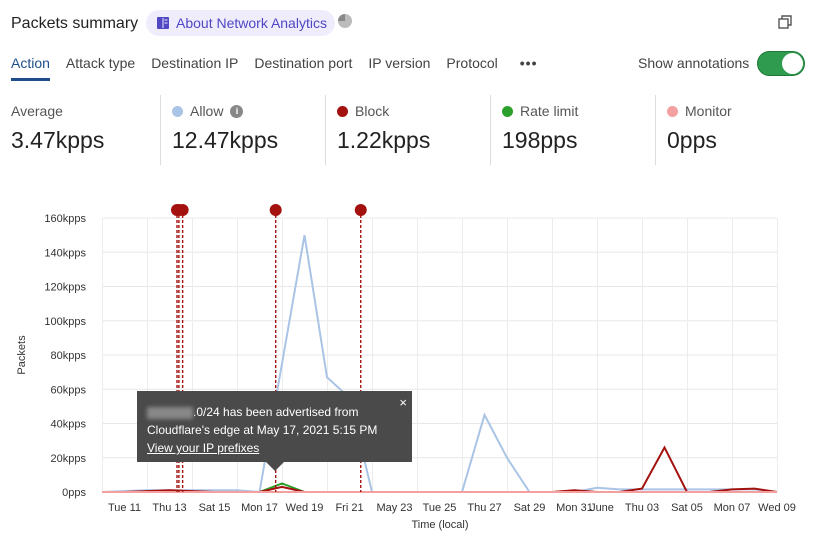 The height and width of the screenshot is (545, 816). What do you see at coordinates (440, 508) in the screenshot?
I see `x-tick-label: Tue 25` at bounding box center [440, 508].